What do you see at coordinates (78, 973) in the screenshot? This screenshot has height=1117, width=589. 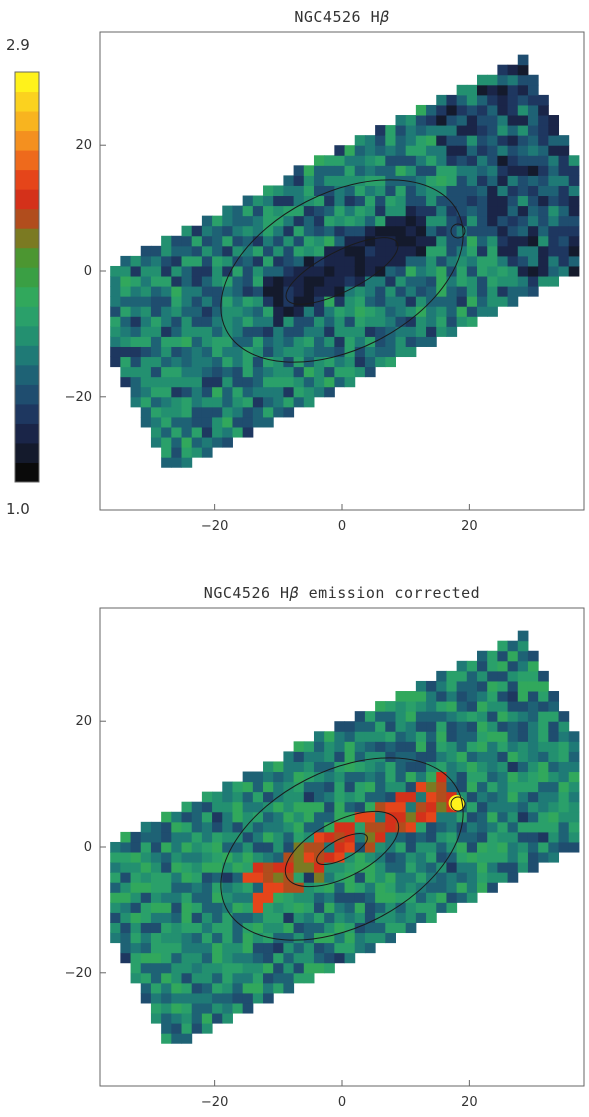 I see `y-tick-label: −20` at bounding box center [78, 973].